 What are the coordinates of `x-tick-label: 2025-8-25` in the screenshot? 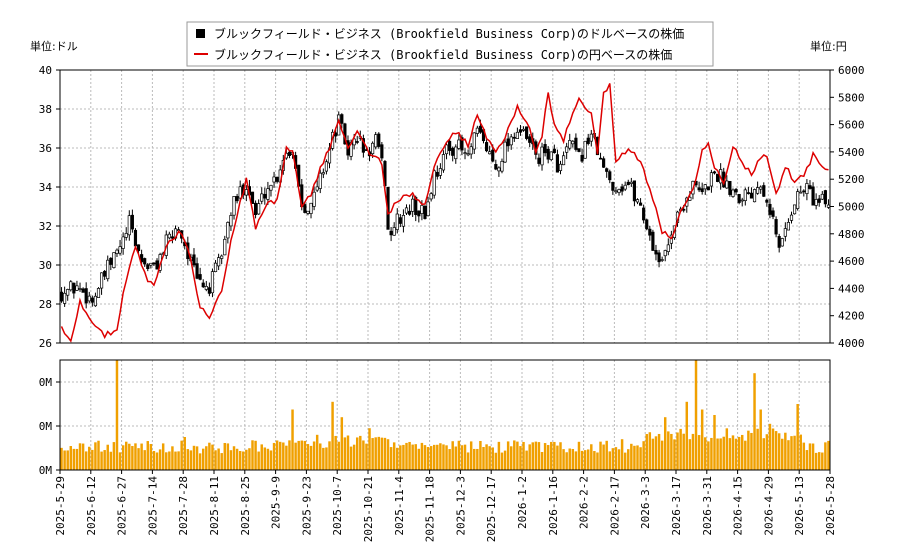 It's located at (245, 506).